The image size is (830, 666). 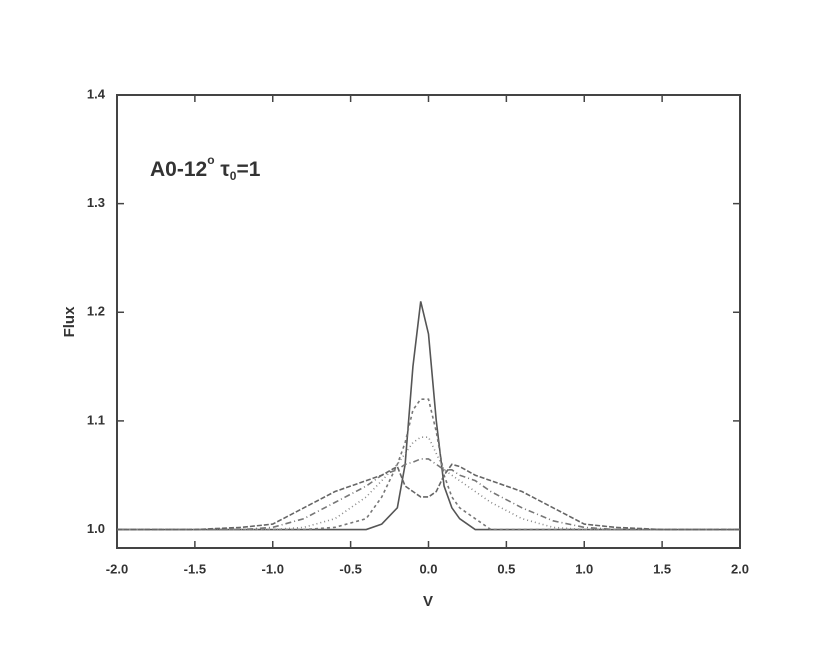 I want to click on x-tick-label: -1.5, so click(x=195, y=568).